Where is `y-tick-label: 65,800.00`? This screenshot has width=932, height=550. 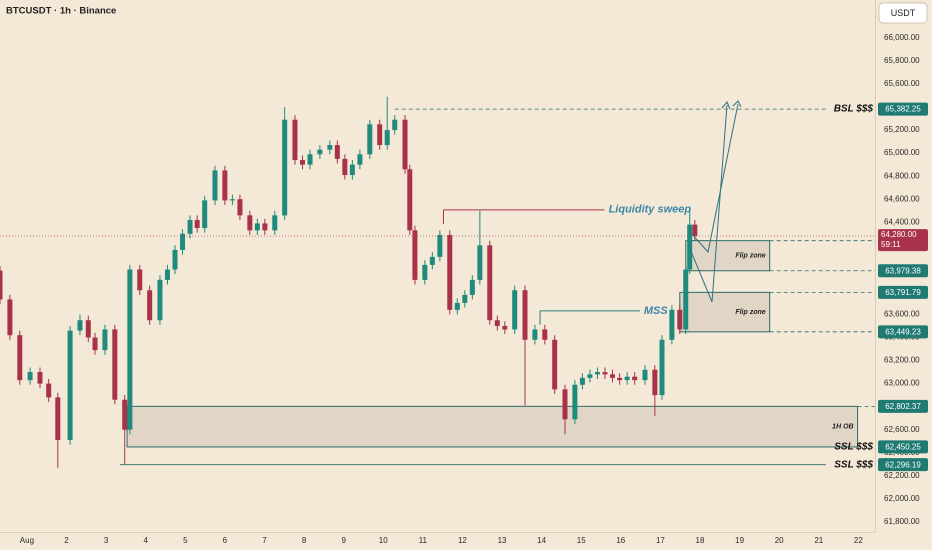
y-tick-label: 65,800.00 is located at coordinates (902, 60).